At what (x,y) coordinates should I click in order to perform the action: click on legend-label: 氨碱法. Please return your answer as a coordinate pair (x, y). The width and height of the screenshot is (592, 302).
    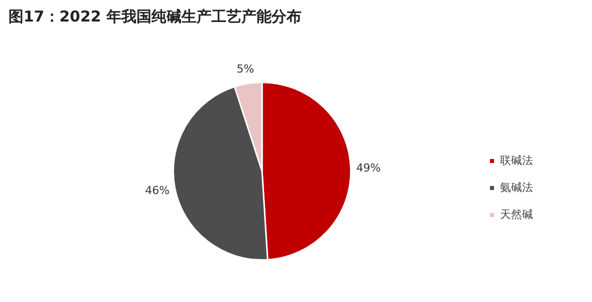
    Looking at the image, I should click on (516, 187).